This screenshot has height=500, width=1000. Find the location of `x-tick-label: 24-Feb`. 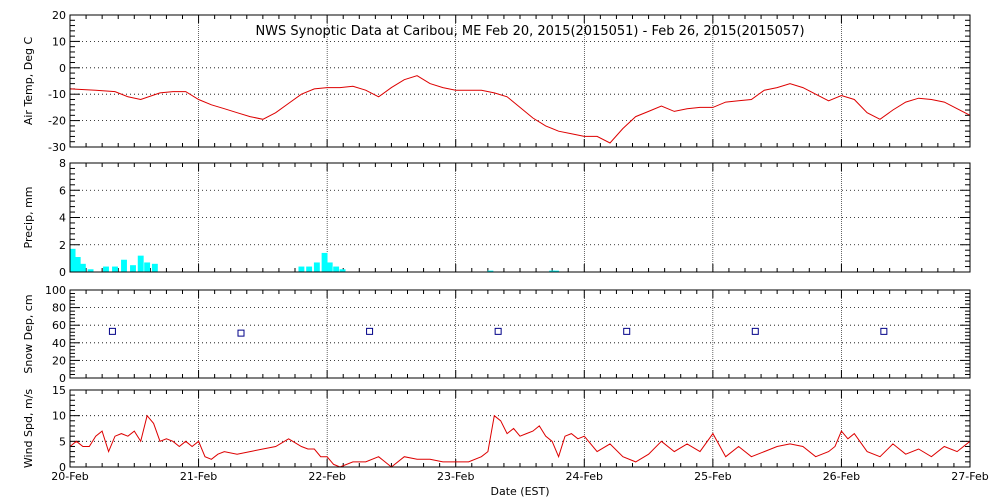

x-tick-label: 24-Feb is located at coordinates (584, 476).